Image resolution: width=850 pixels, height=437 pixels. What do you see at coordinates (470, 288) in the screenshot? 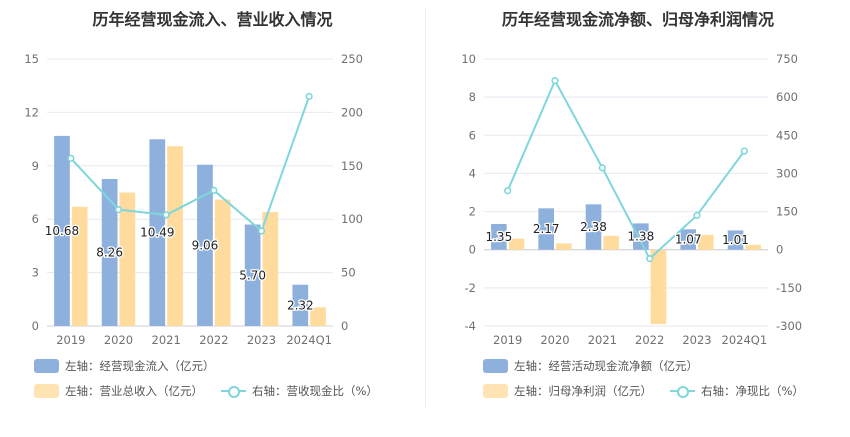
I see `left-axis-tick-label: -2` at bounding box center [470, 288].